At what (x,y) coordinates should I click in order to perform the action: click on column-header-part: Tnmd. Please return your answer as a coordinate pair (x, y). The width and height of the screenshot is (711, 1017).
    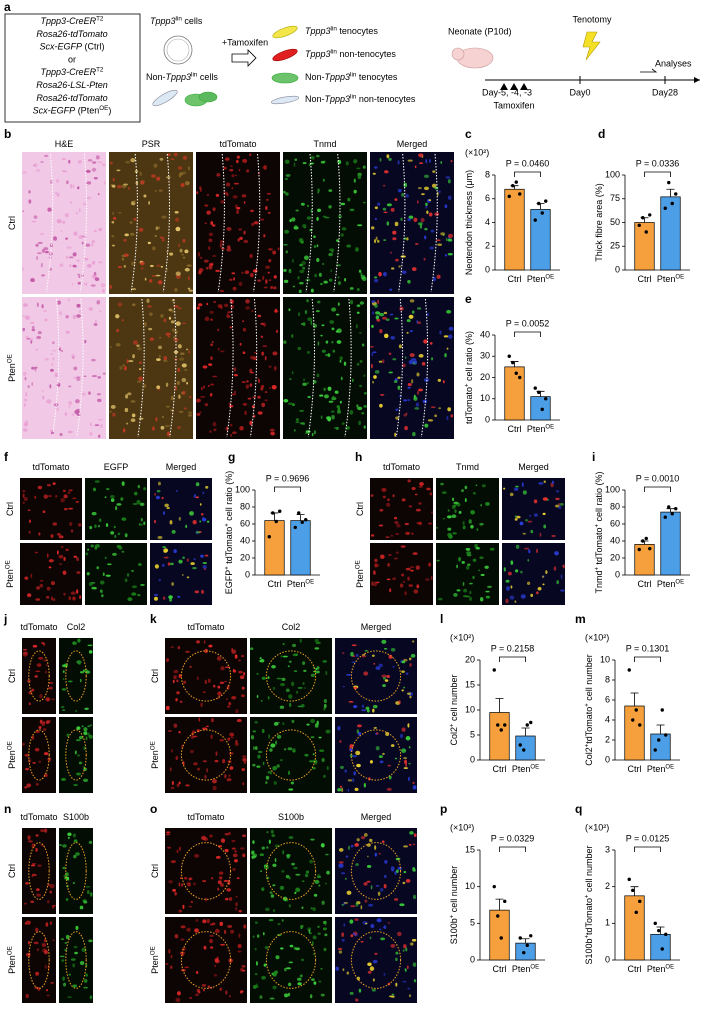
    Looking at the image, I should click on (324, 144).